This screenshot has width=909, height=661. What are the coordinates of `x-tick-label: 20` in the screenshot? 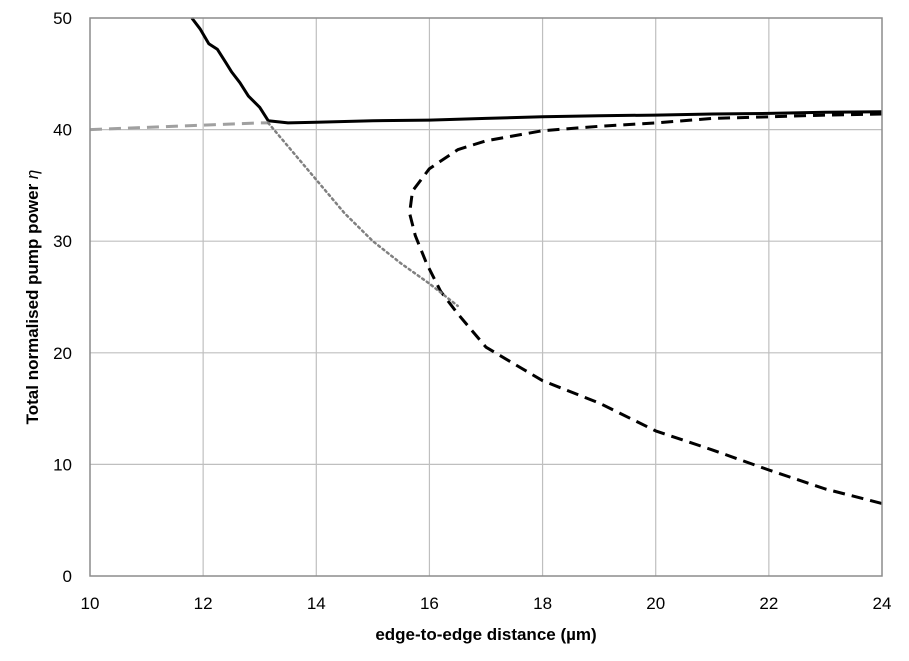 It's located at (655, 603).